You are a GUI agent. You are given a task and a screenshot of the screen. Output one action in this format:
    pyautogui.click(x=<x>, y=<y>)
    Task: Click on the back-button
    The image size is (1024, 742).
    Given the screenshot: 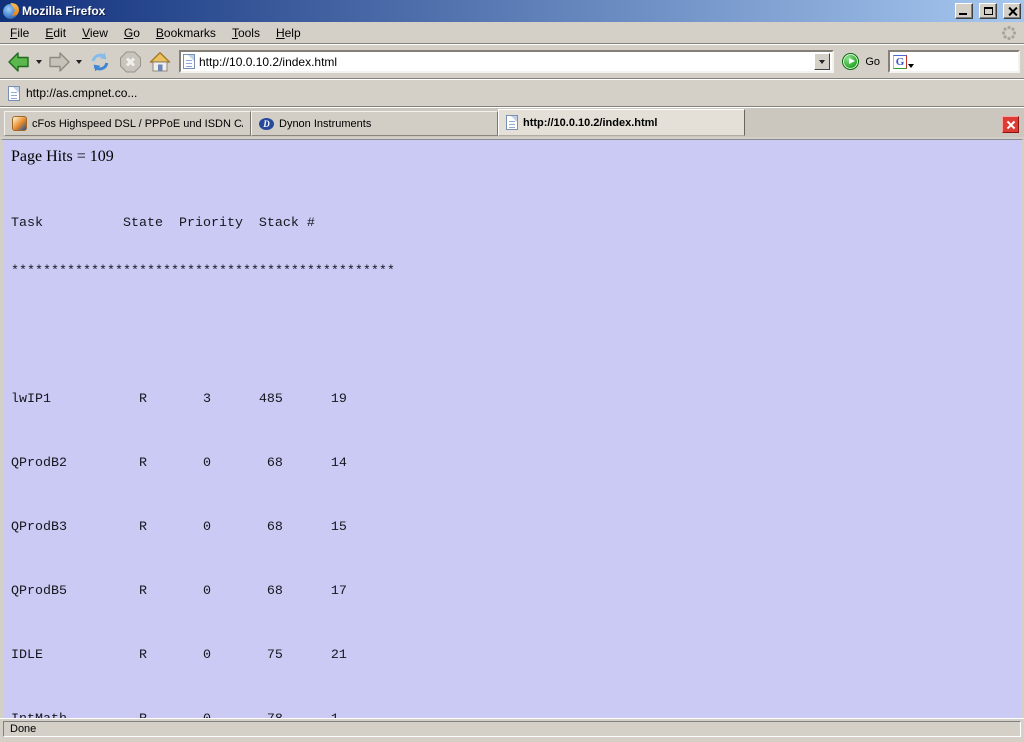 What is the action you would take?
    pyautogui.click(x=19, y=62)
    